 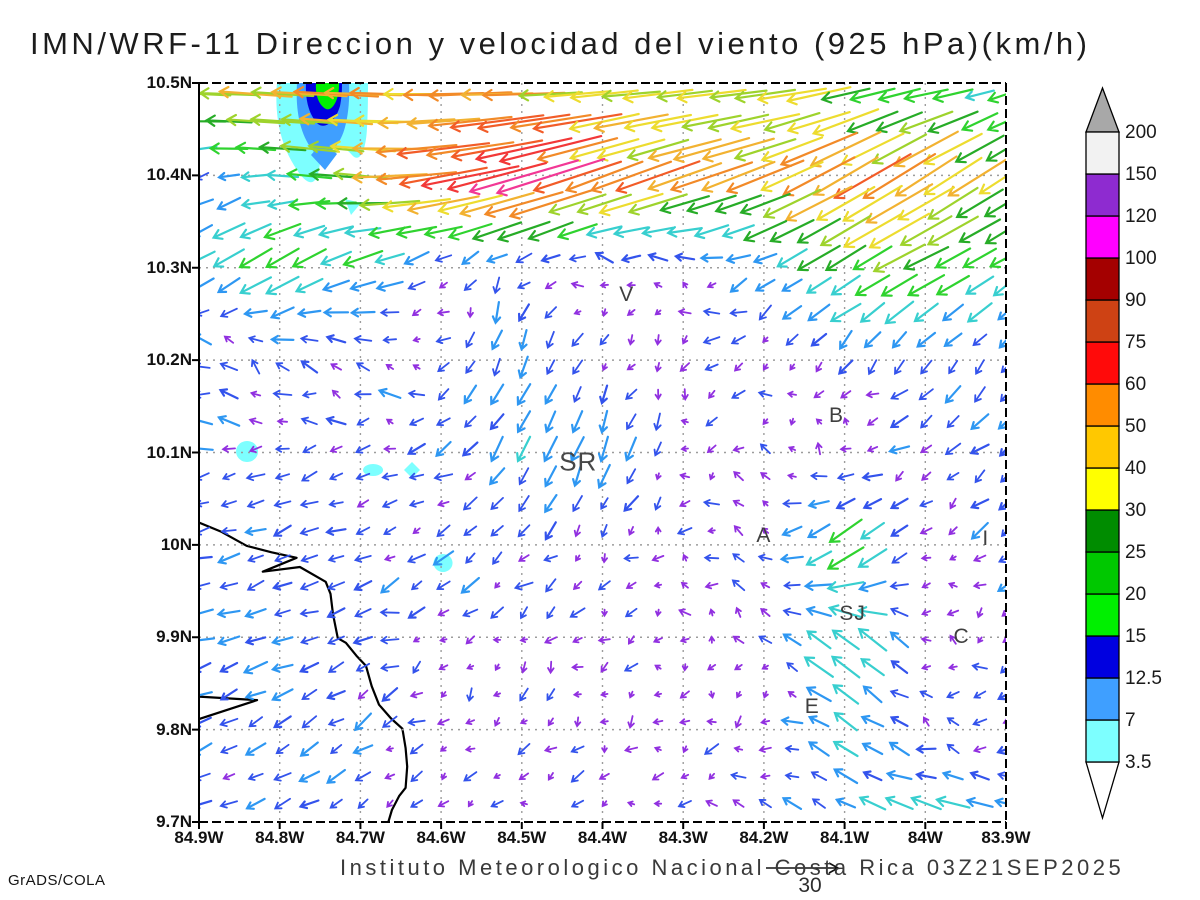 What do you see at coordinates (360, 837) in the screenshot?
I see `x-axis-tick-label: 84.7W` at bounding box center [360, 837].